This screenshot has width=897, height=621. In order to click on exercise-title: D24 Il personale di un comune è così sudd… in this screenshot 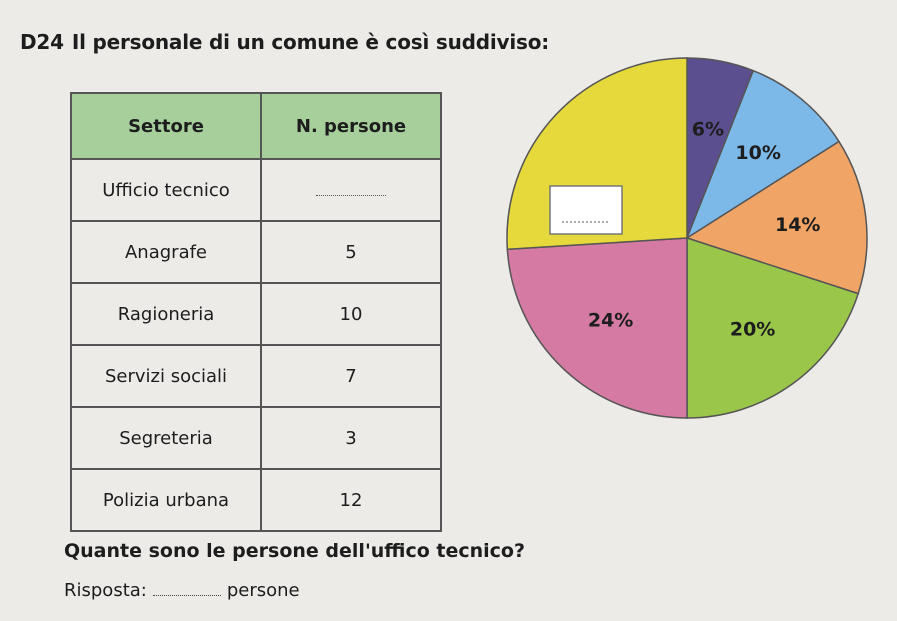, I will do `click(284, 42)`.